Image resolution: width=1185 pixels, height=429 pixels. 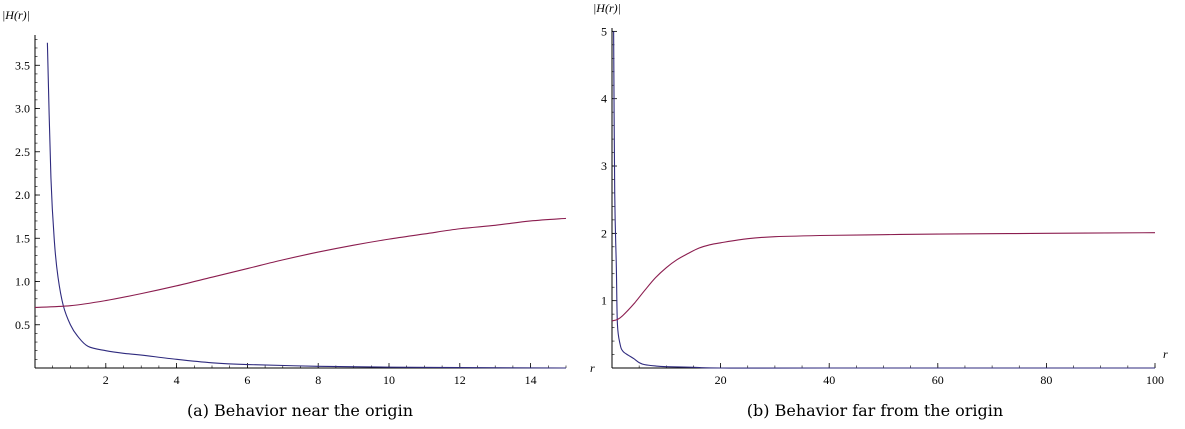 What do you see at coordinates (177, 380) in the screenshot?
I see `x-tick-label-a: 4` at bounding box center [177, 380].